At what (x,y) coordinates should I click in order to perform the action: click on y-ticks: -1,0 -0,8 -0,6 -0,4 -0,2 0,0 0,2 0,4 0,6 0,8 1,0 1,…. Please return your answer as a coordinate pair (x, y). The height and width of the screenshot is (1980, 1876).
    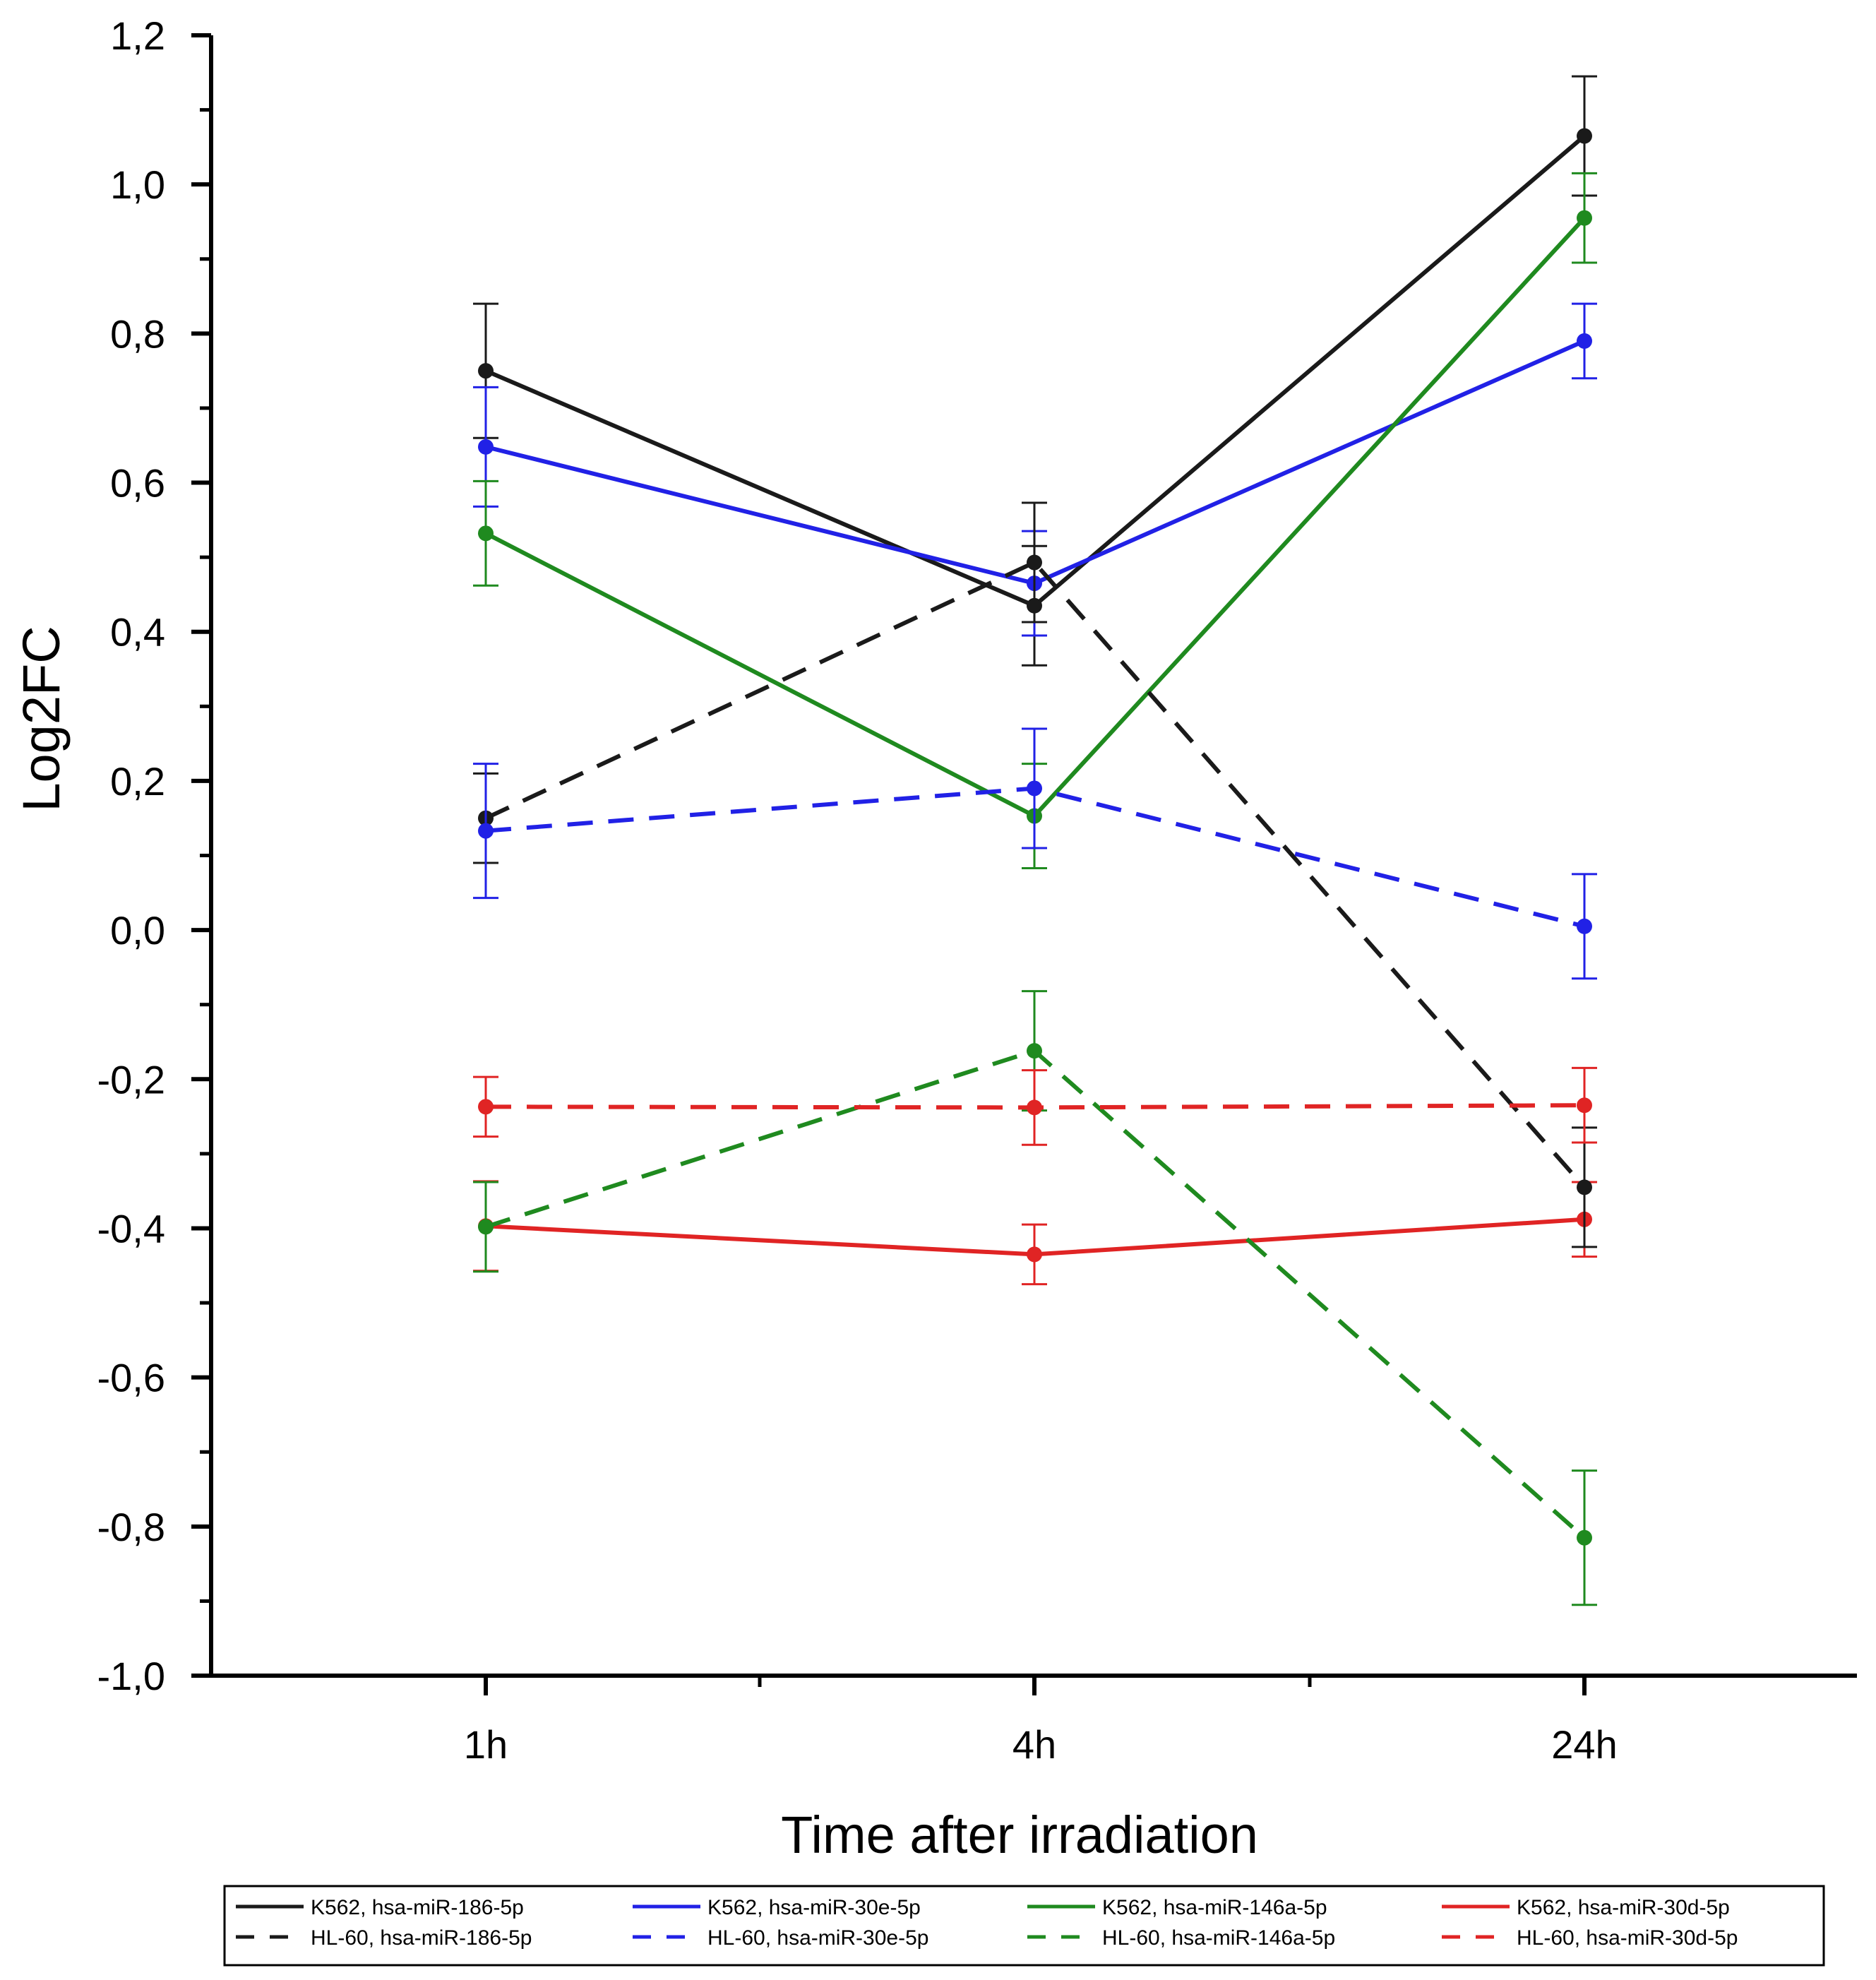
    Looking at the image, I should click on (154, 855).